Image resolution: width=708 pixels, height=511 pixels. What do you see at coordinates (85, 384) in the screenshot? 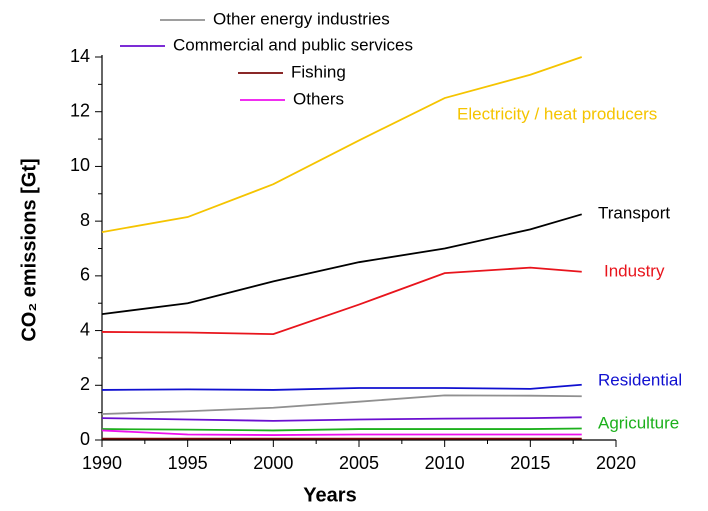
I see `y-tick-label: 2` at bounding box center [85, 384].